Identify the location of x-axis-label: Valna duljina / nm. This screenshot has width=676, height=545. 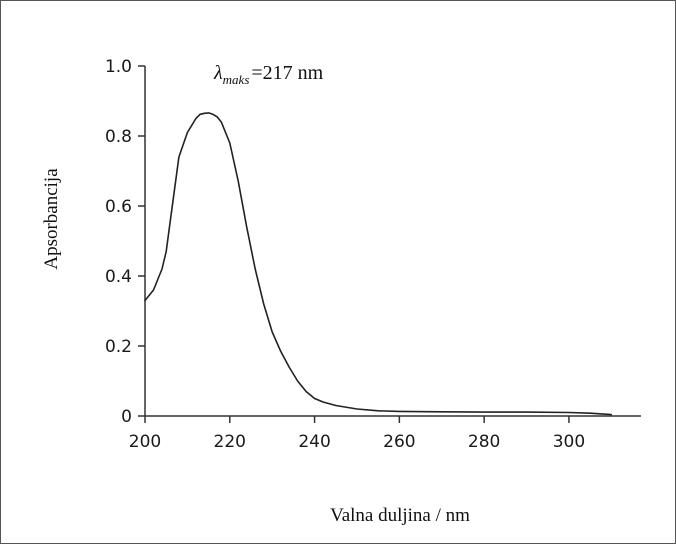
(400, 515).